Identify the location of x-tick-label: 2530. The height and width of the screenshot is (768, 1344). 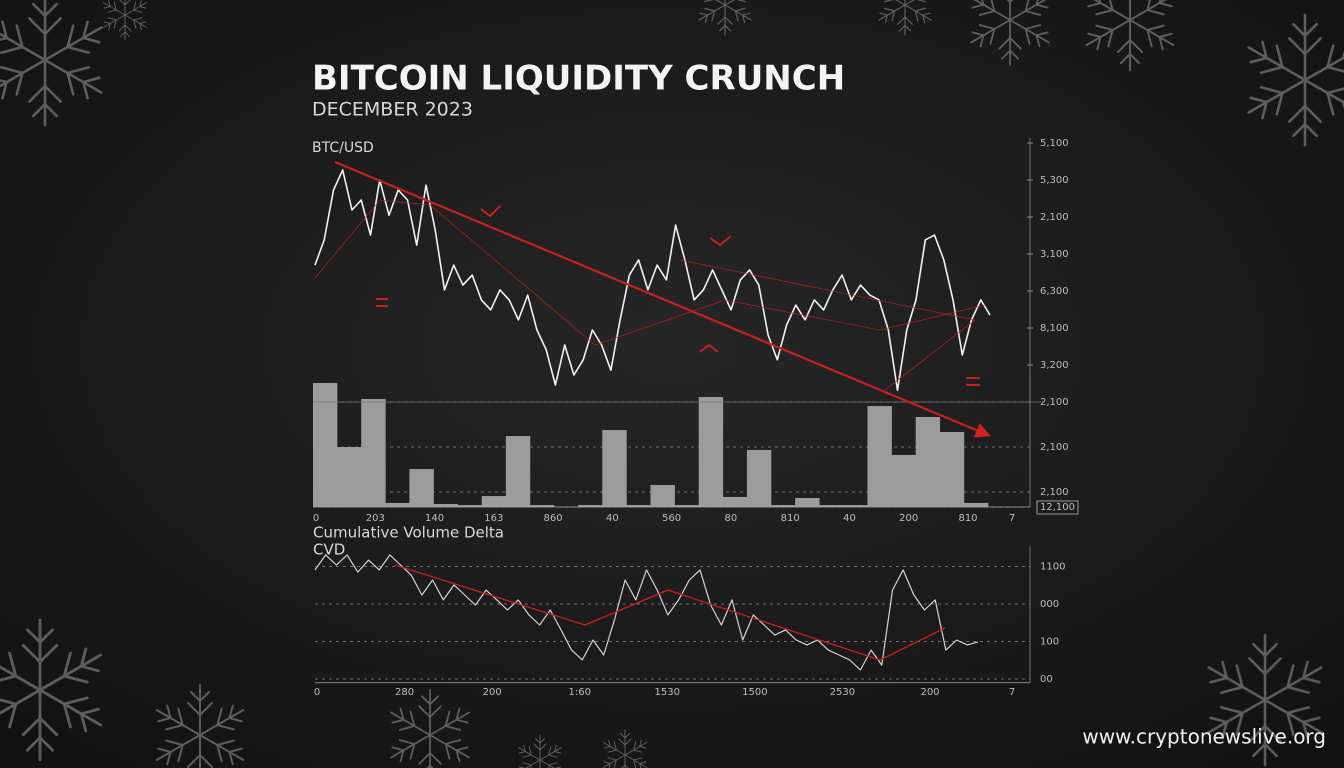
(842, 692).